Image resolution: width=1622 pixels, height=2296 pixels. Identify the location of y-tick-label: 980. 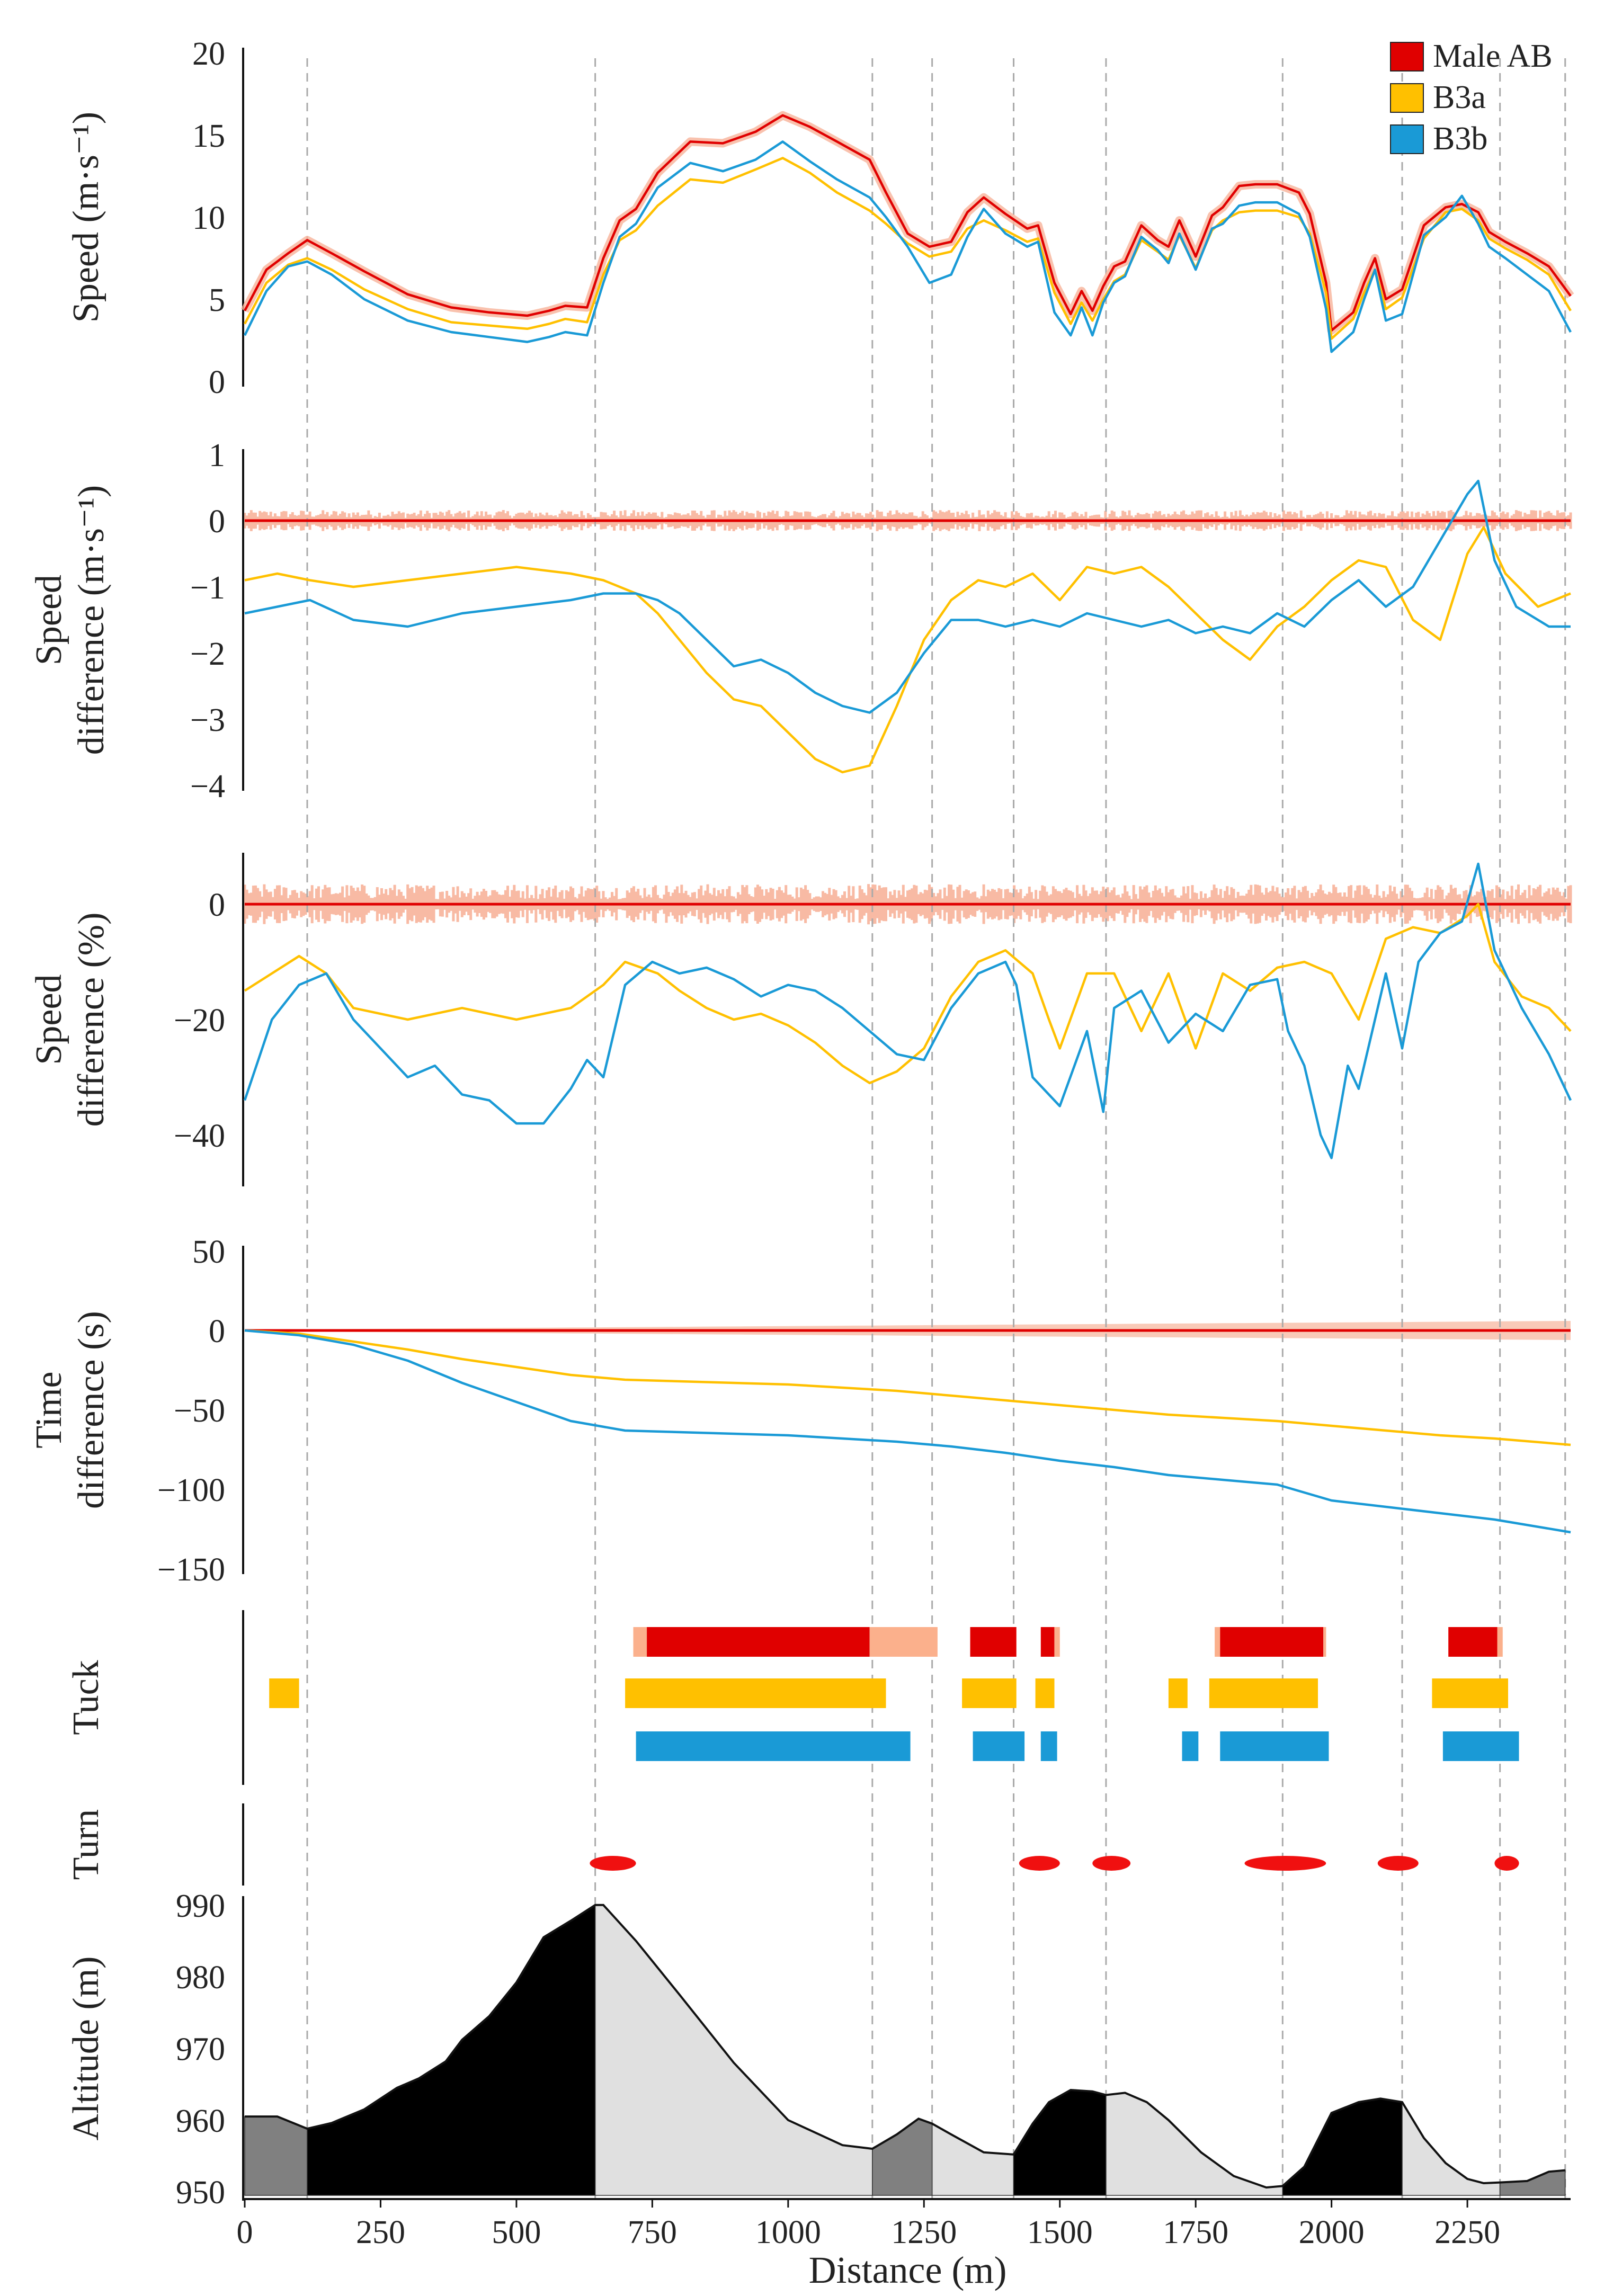
(200, 1978).